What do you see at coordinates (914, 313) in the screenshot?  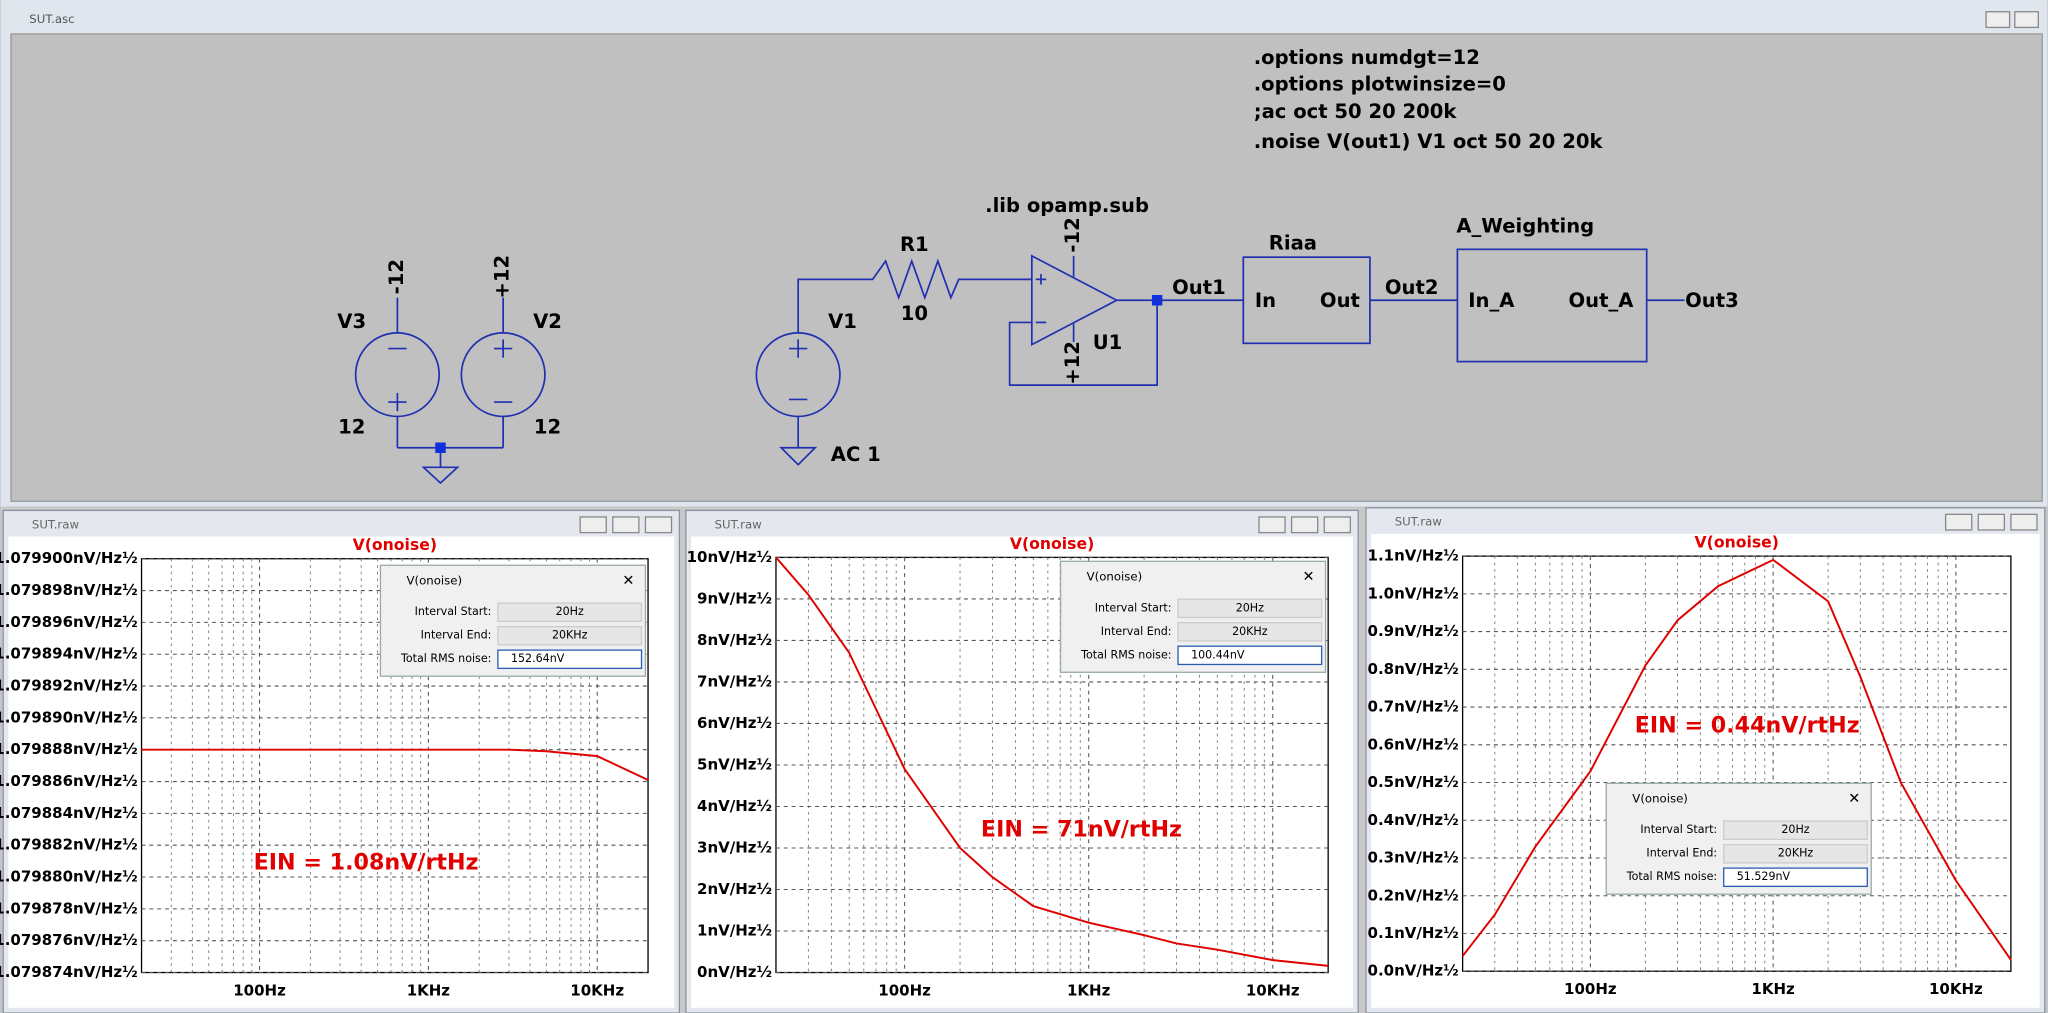 I see `label: 10` at bounding box center [914, 313].